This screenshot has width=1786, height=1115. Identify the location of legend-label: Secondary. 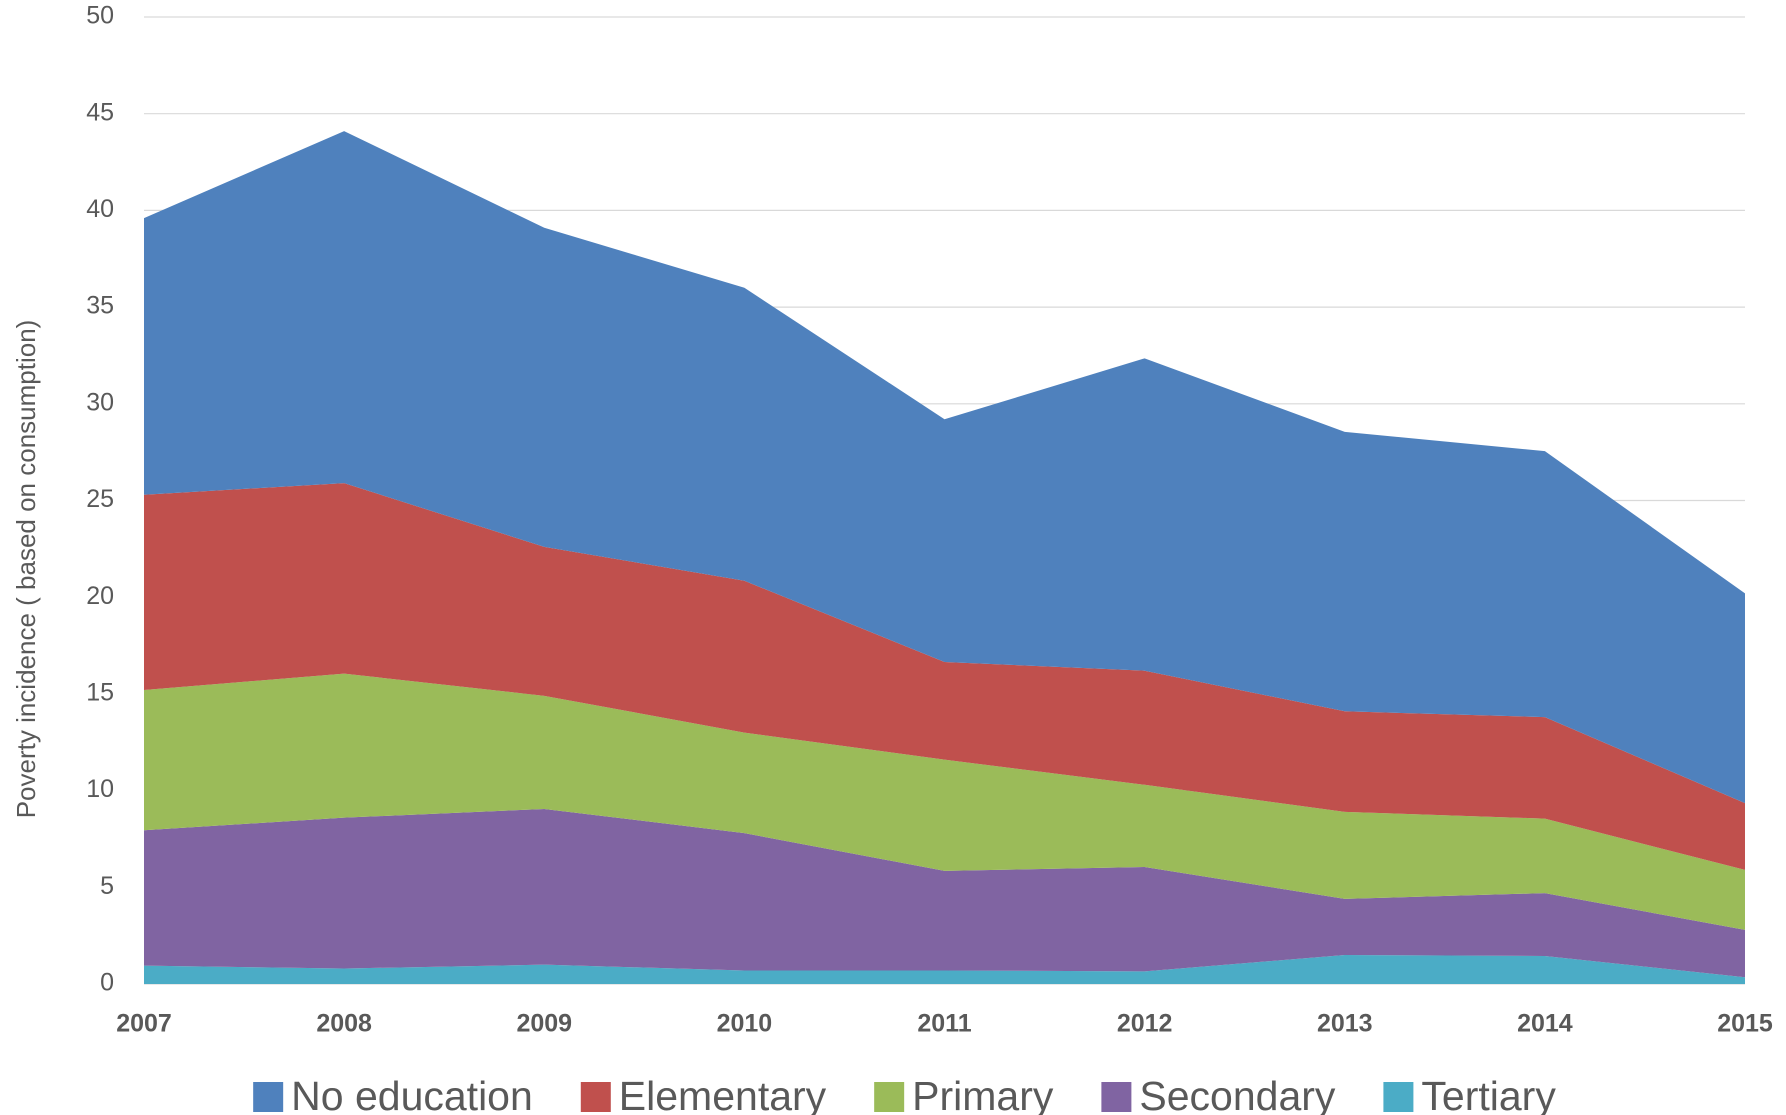
(1237, 1094).